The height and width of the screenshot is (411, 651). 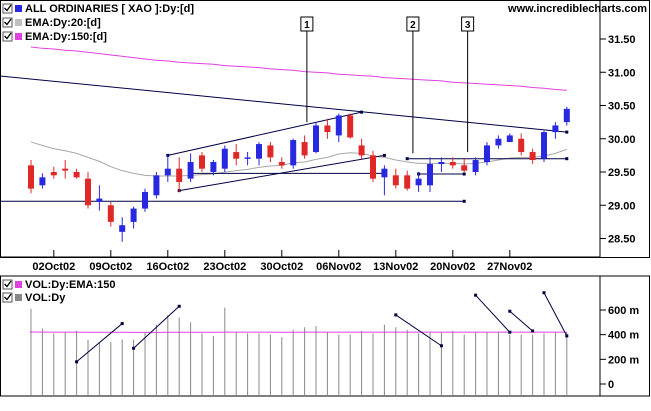 I want to click on legend-label: EMA:Dy:150:[d], so click(x=66, y=37).